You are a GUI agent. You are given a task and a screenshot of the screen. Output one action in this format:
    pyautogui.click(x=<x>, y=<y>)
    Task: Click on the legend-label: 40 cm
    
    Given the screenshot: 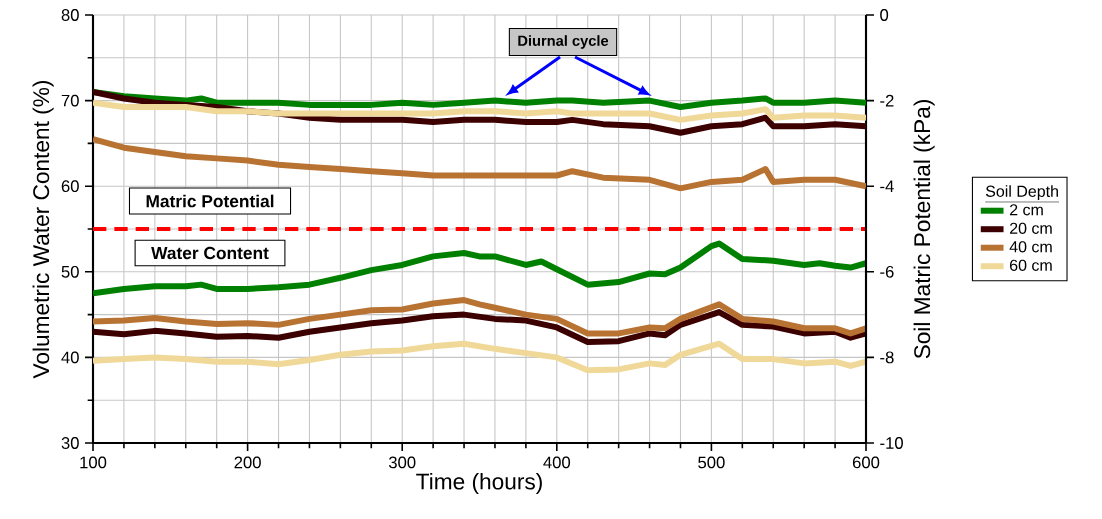 What is the action you would take?
    pyautogui.click(x=1030, y=247)
    